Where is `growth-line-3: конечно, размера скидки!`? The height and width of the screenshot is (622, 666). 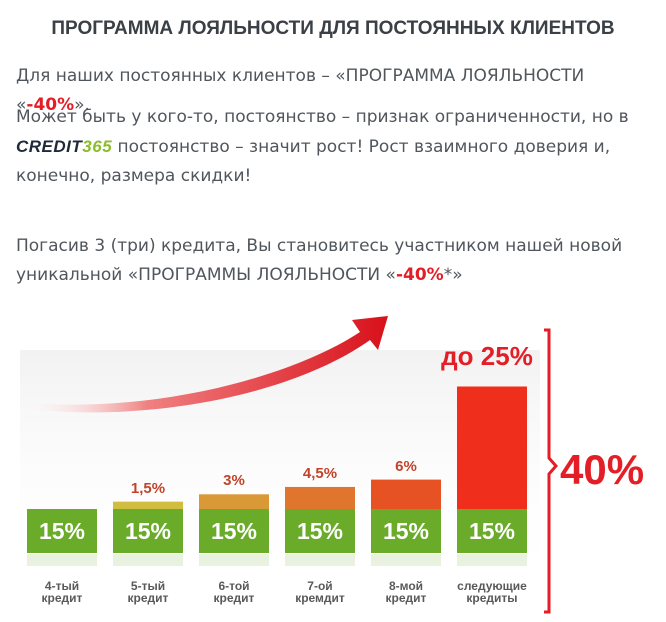
growth-line-3: конечно, размера скидки! is located at coordinates (134, 176).